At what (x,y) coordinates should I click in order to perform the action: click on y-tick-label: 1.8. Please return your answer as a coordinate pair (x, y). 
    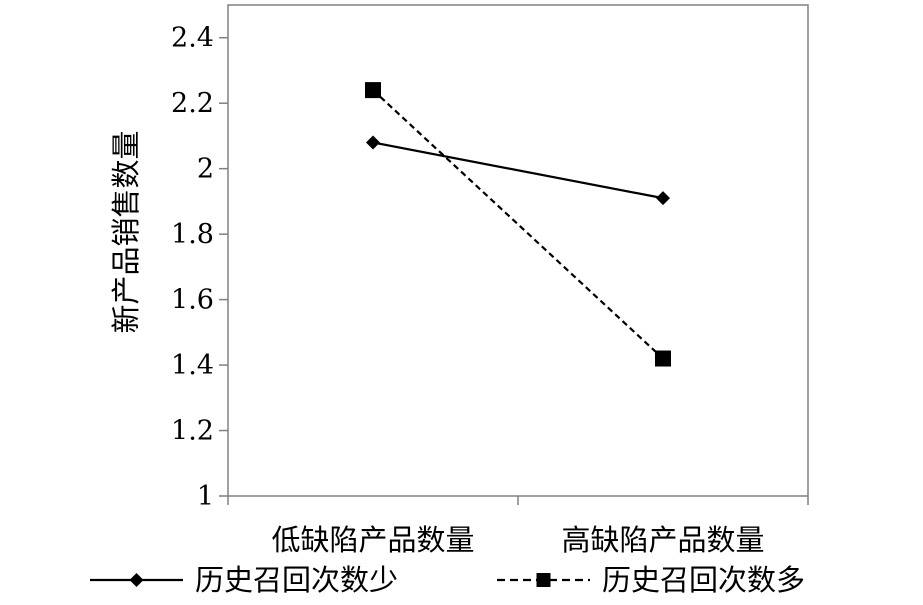
    Looking at the image, I should click on (192, 234).